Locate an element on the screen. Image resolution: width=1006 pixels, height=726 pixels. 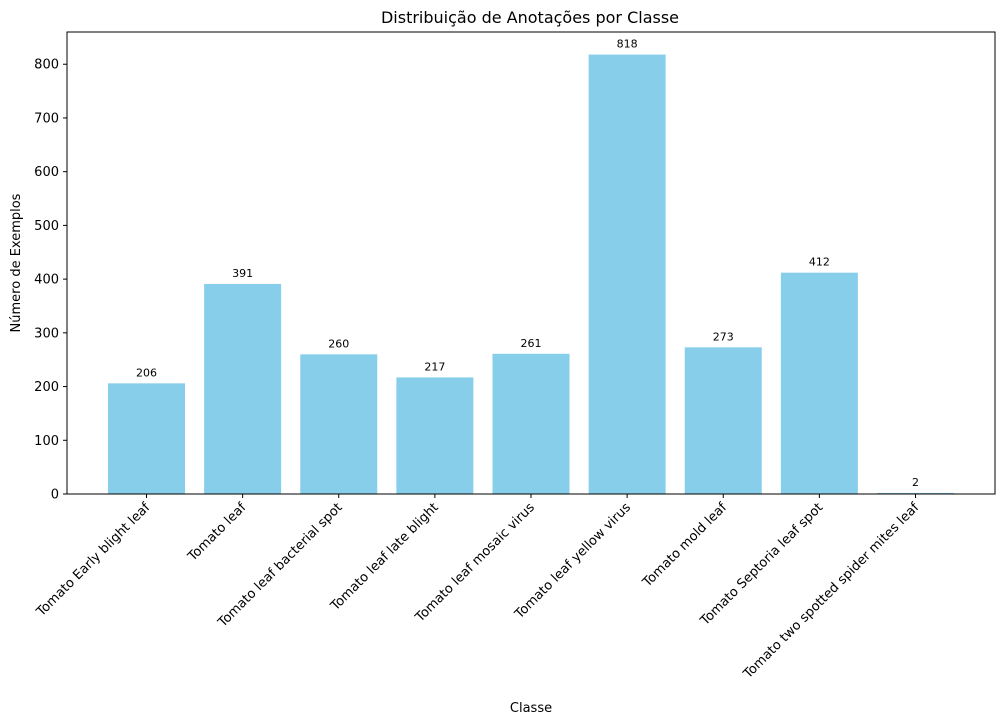
bar-value-label: 273 is located at coordinates (723, 336).